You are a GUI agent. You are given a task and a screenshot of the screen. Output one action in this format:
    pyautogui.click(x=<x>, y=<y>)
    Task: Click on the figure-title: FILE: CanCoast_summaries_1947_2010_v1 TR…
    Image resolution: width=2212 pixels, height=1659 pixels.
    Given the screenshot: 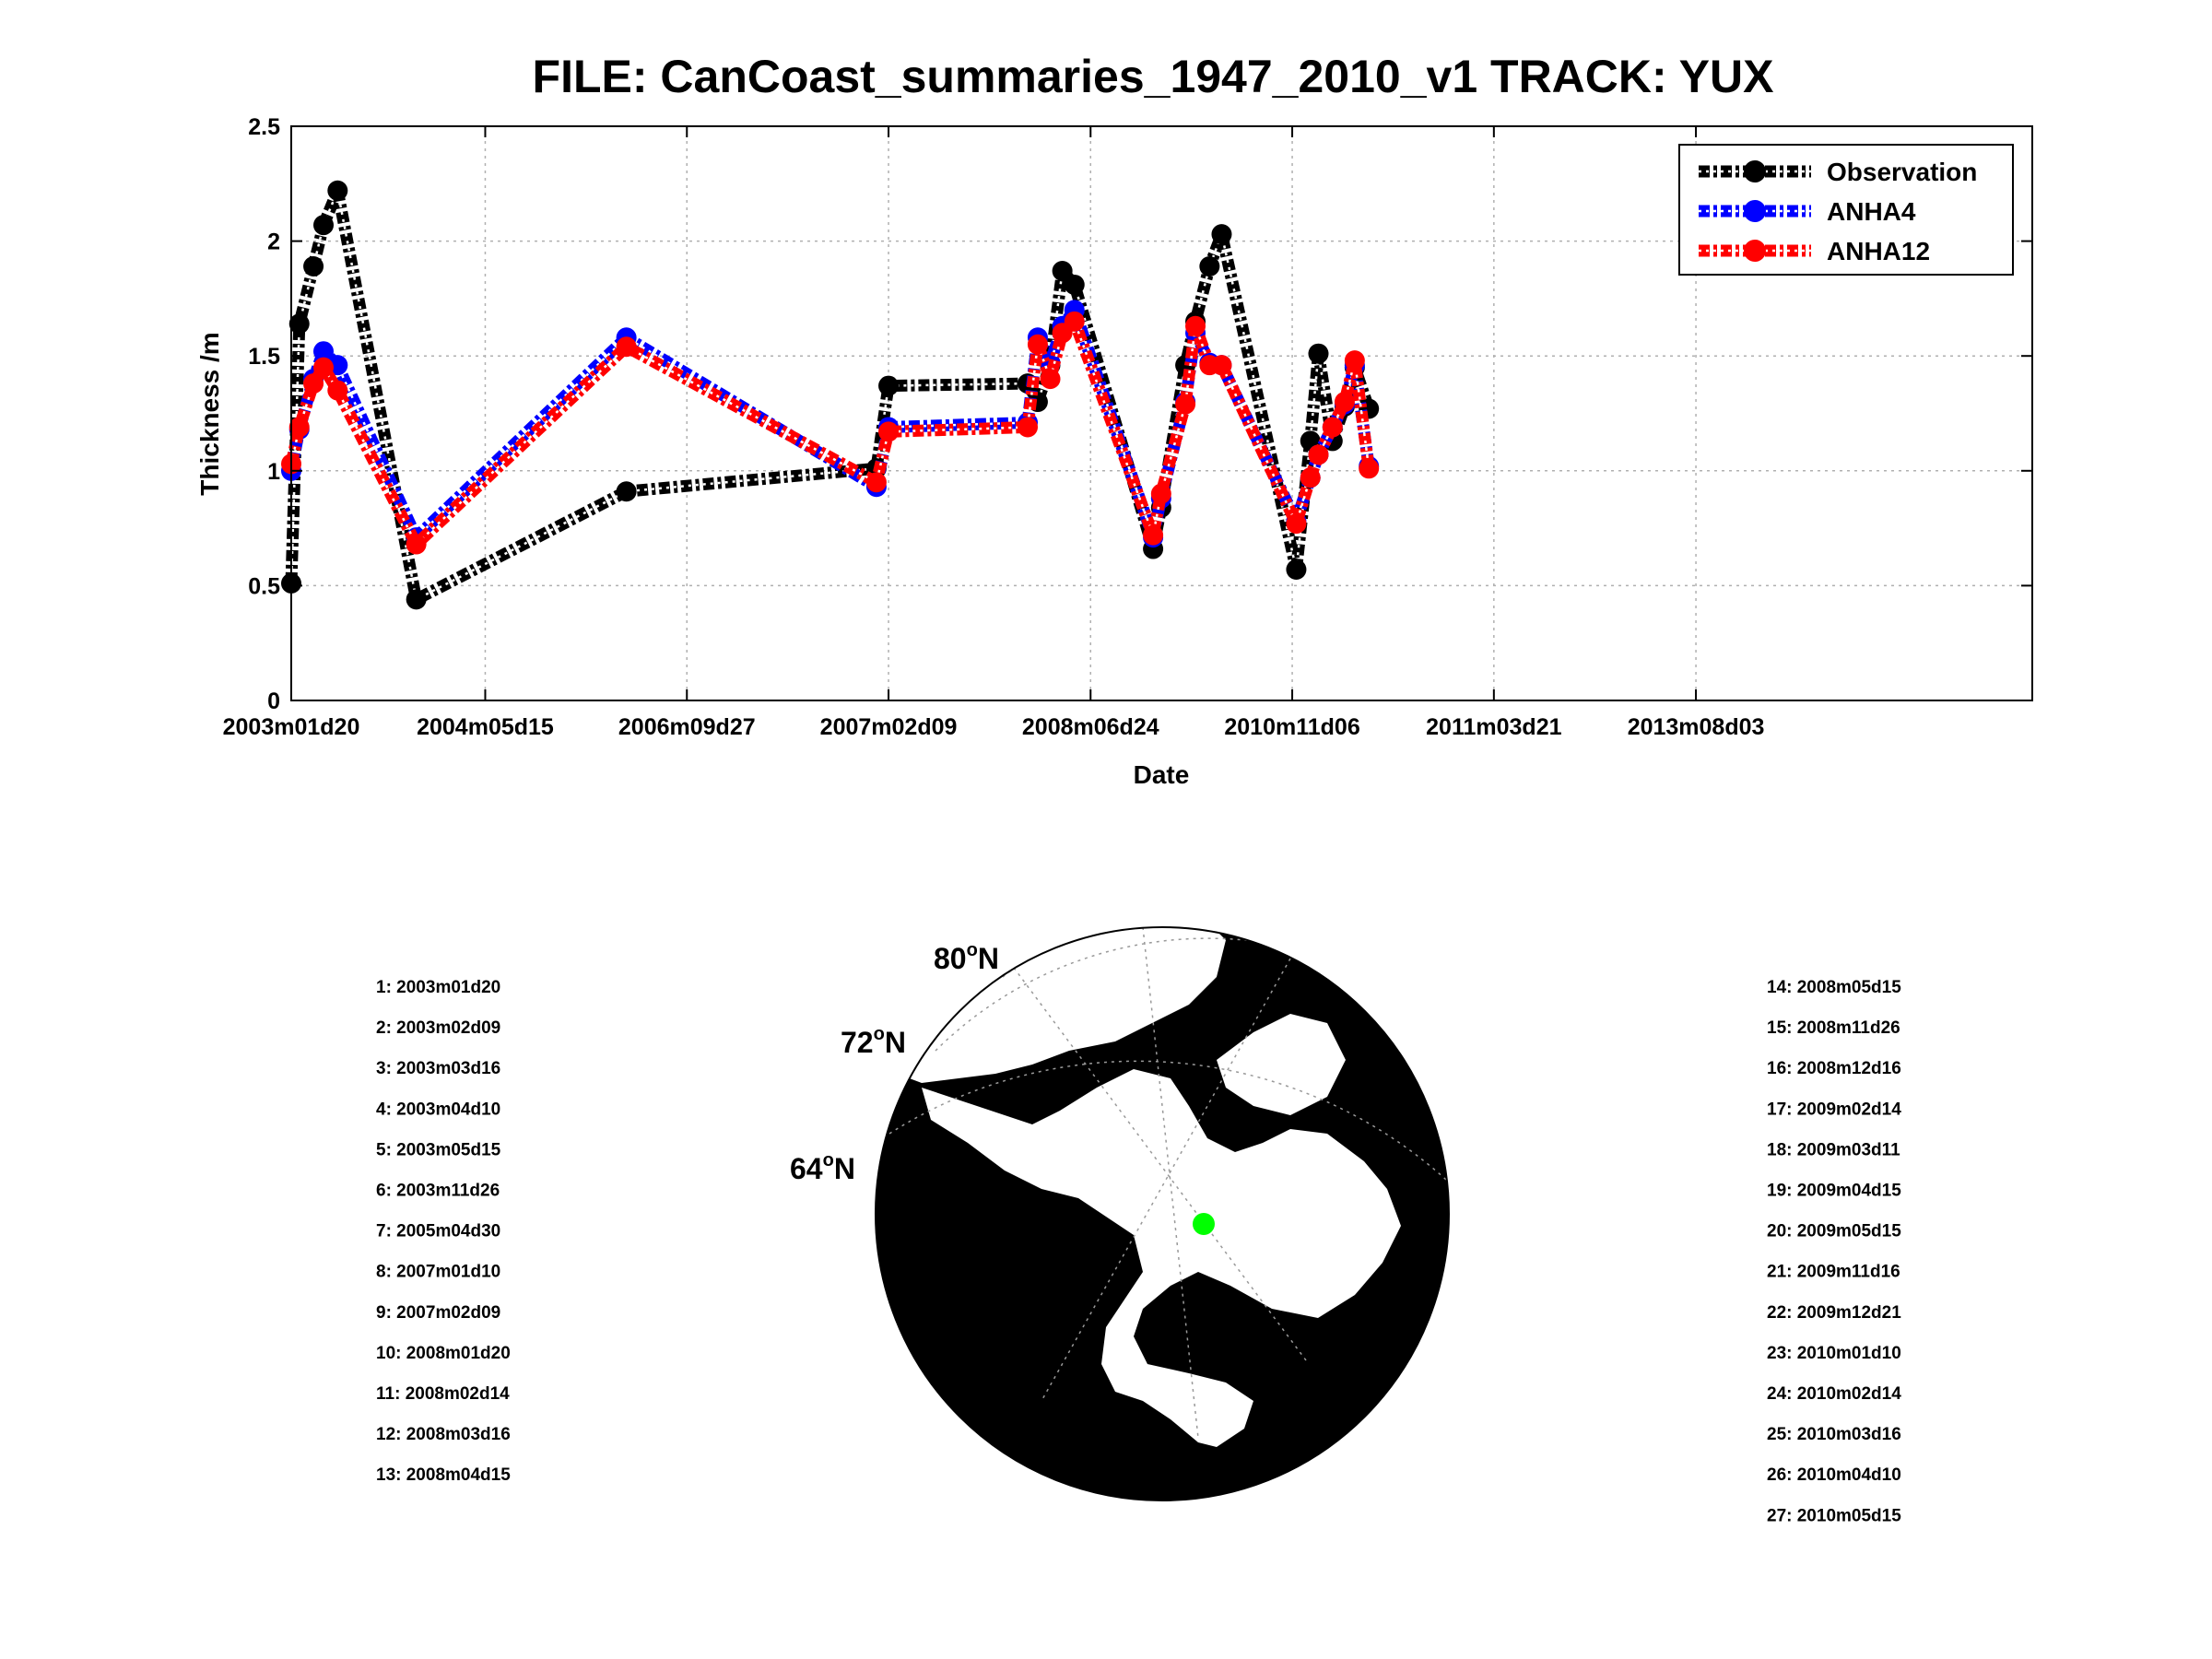 What is the action you would take?
    pyautogui.click(x=1153, y=76)
    